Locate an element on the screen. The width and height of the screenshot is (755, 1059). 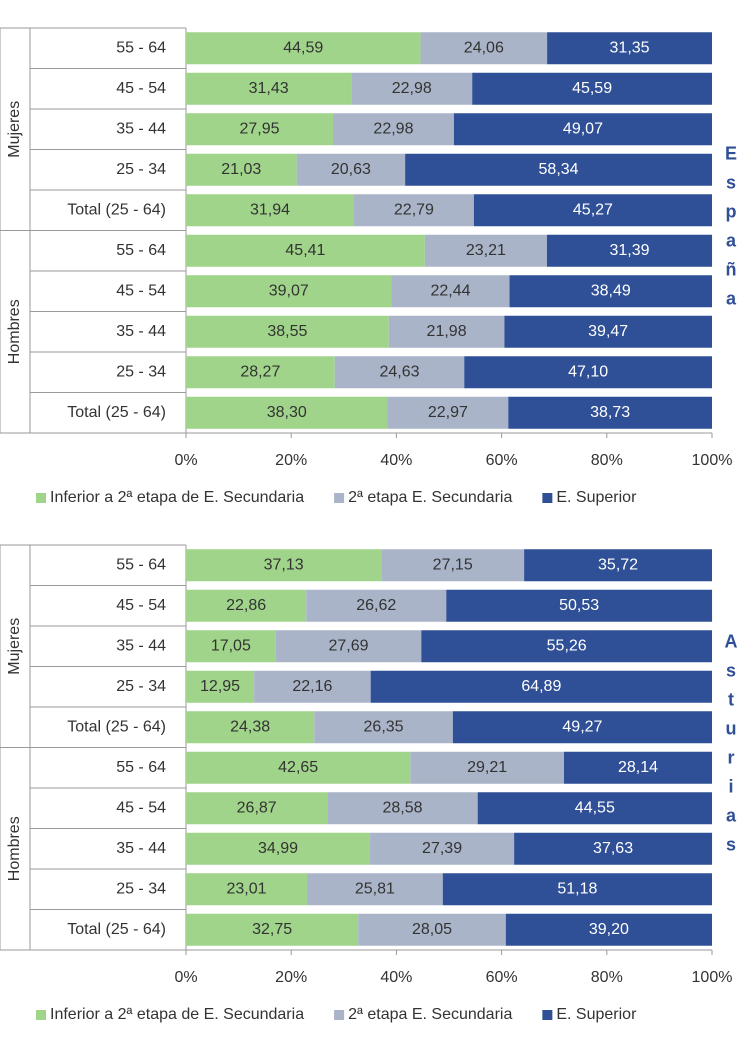
value-label: 44,55 is located at coordinates (595, 807).